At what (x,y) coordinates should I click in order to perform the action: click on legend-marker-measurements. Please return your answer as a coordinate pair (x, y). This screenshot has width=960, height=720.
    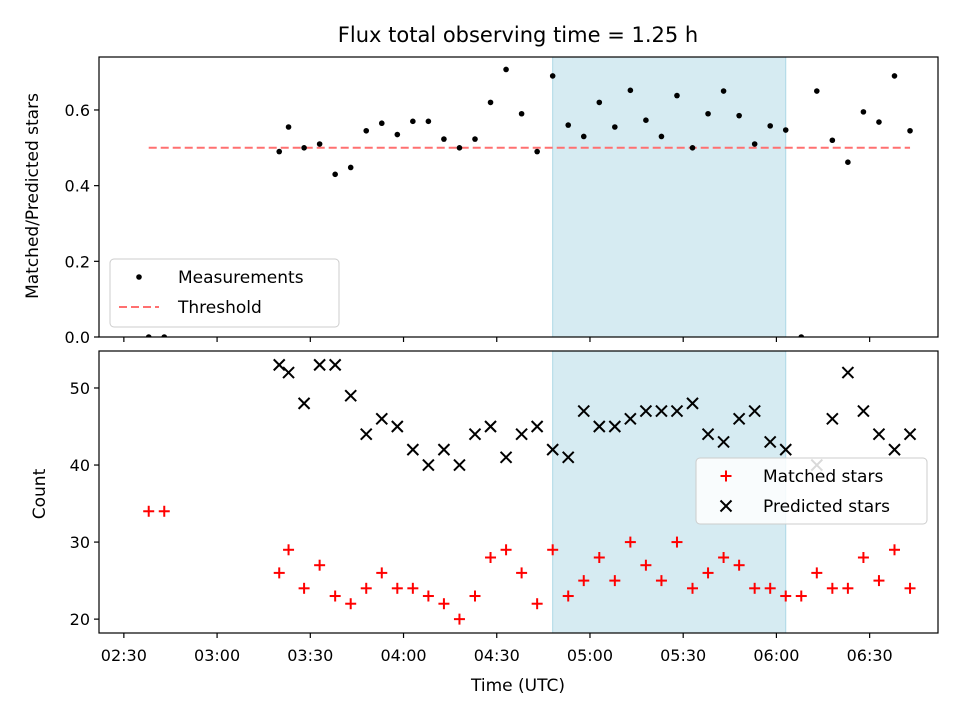
    Looking at the image, I should click on (139, 277).